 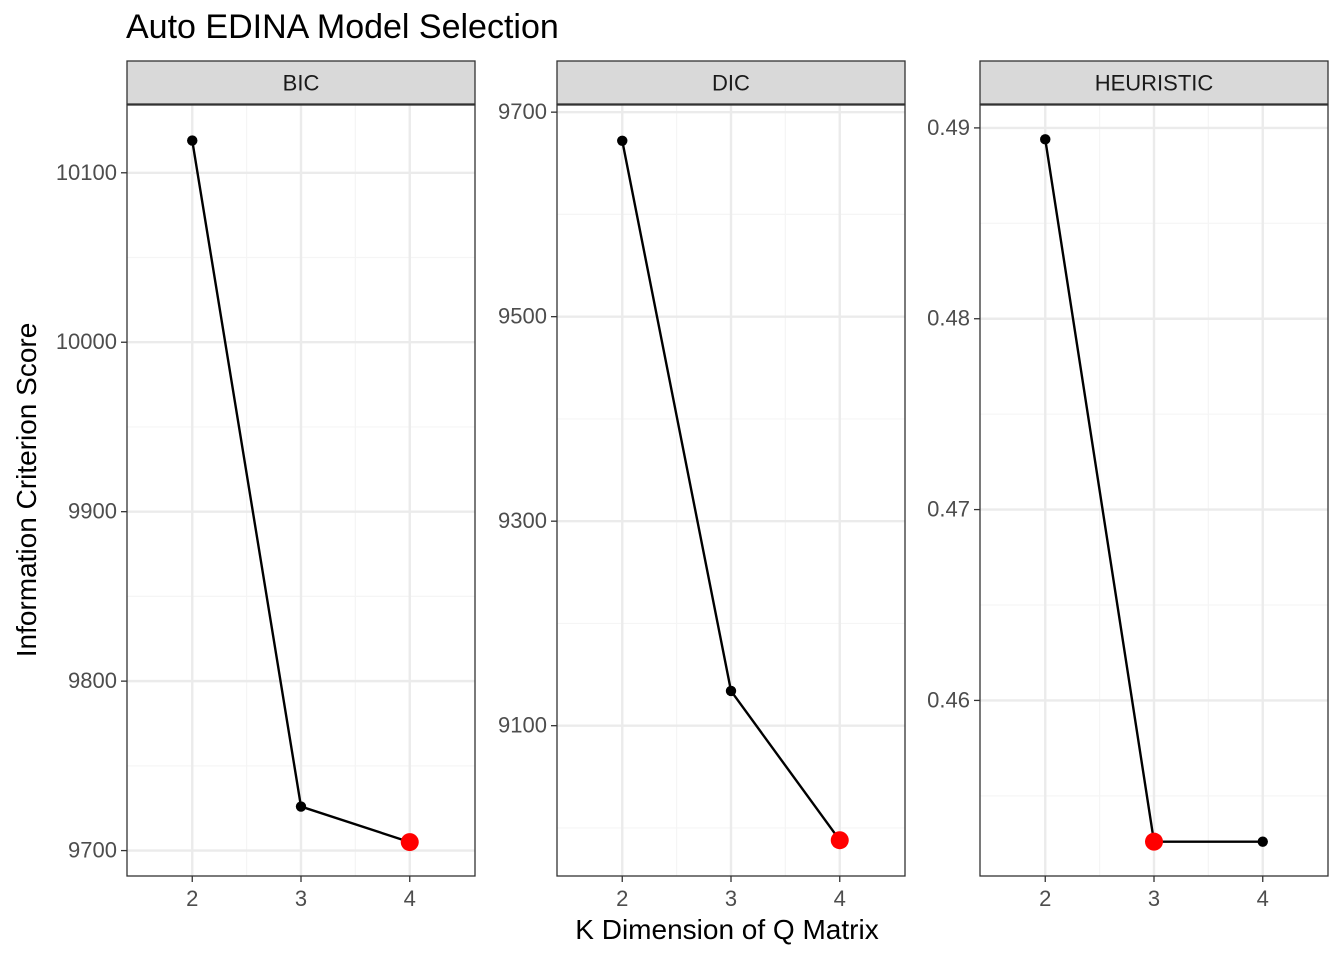 What do you see at coordinates (26, 490) in the screenshot?
I see `y-axis-title: Information Criterion Score` at bounding box center [26, 490].